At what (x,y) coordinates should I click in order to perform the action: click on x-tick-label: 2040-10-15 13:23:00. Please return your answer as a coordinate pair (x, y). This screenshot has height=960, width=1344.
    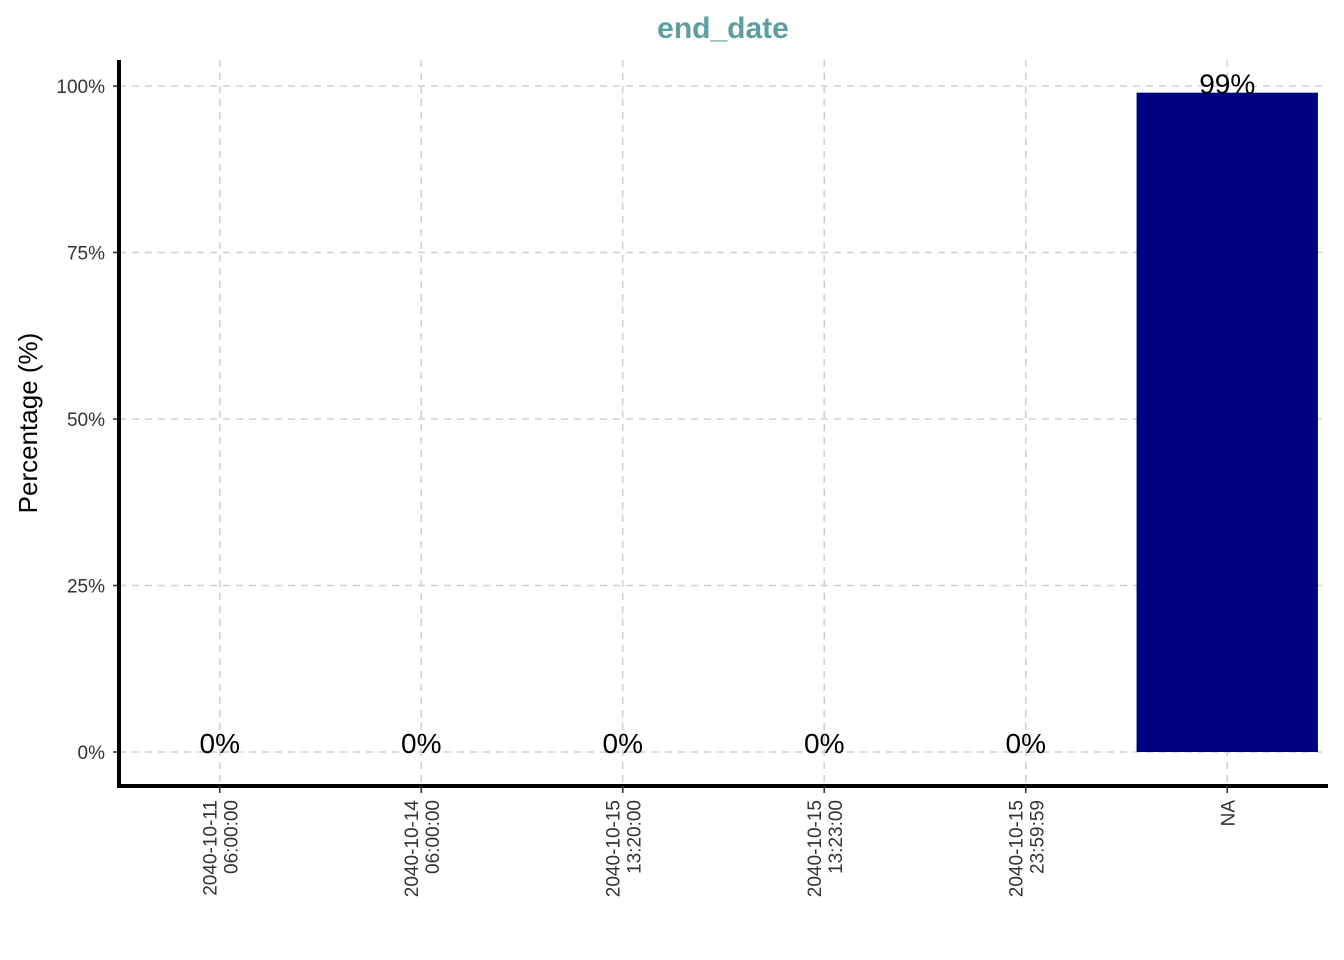
    Looking at the image, I should click on (826, 848).